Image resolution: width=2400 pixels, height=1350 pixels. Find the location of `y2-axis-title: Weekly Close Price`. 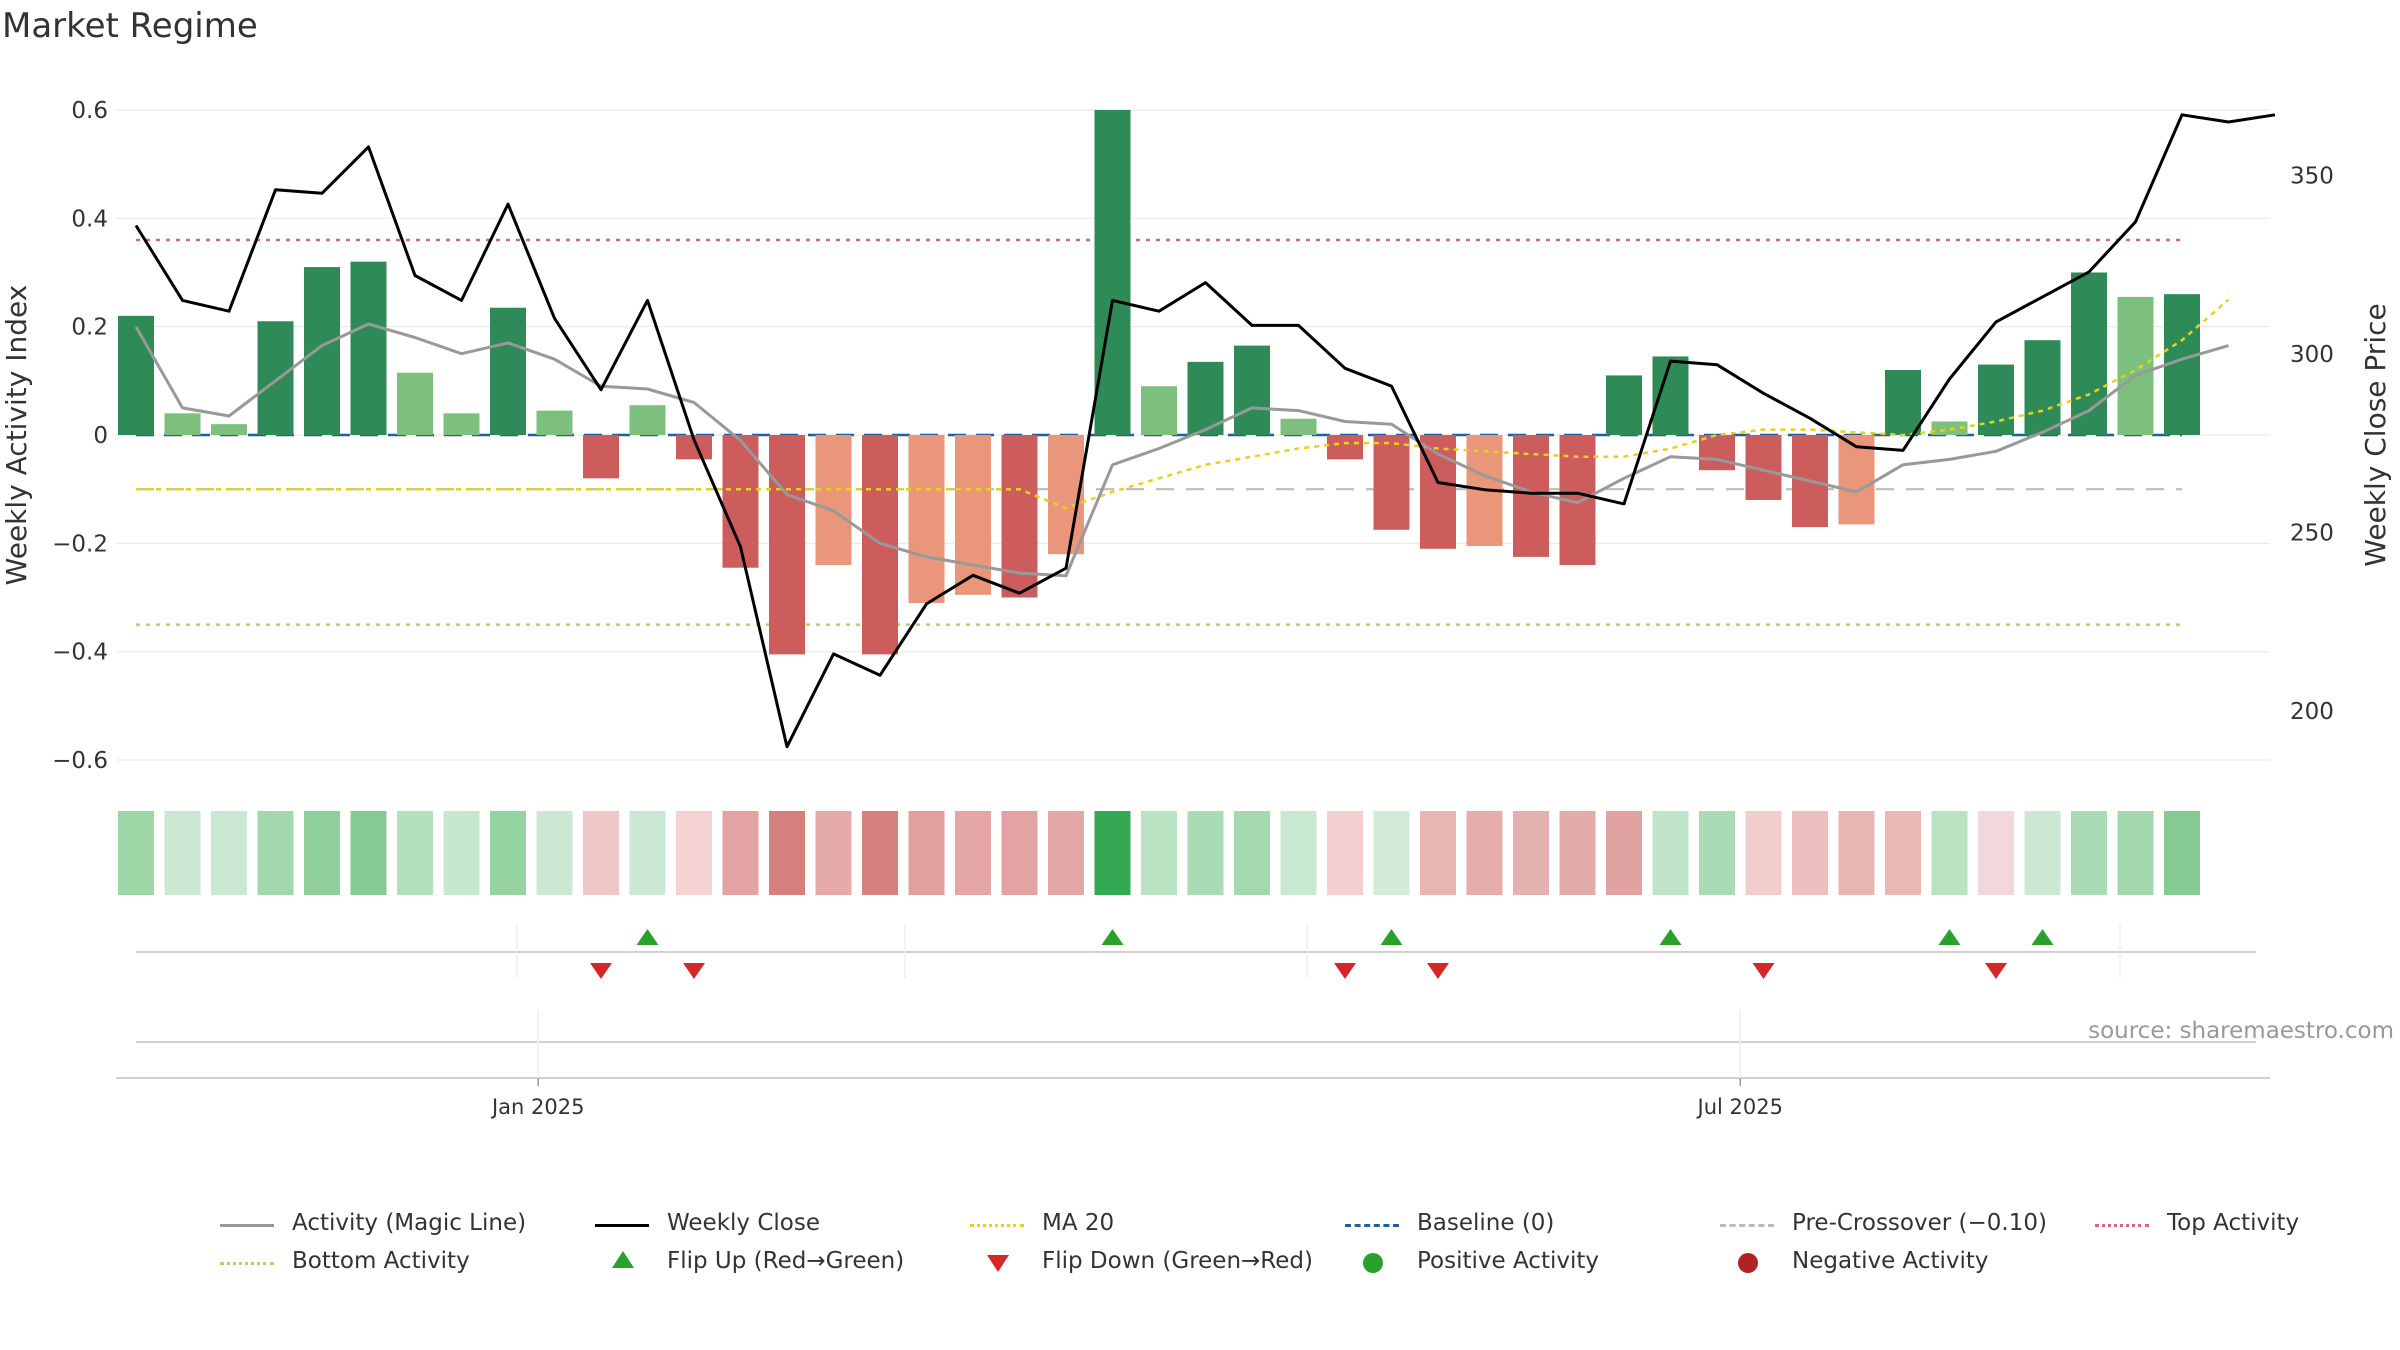

y2-axis-title: Weekly Close Price is located at coordinates (2375, 434).